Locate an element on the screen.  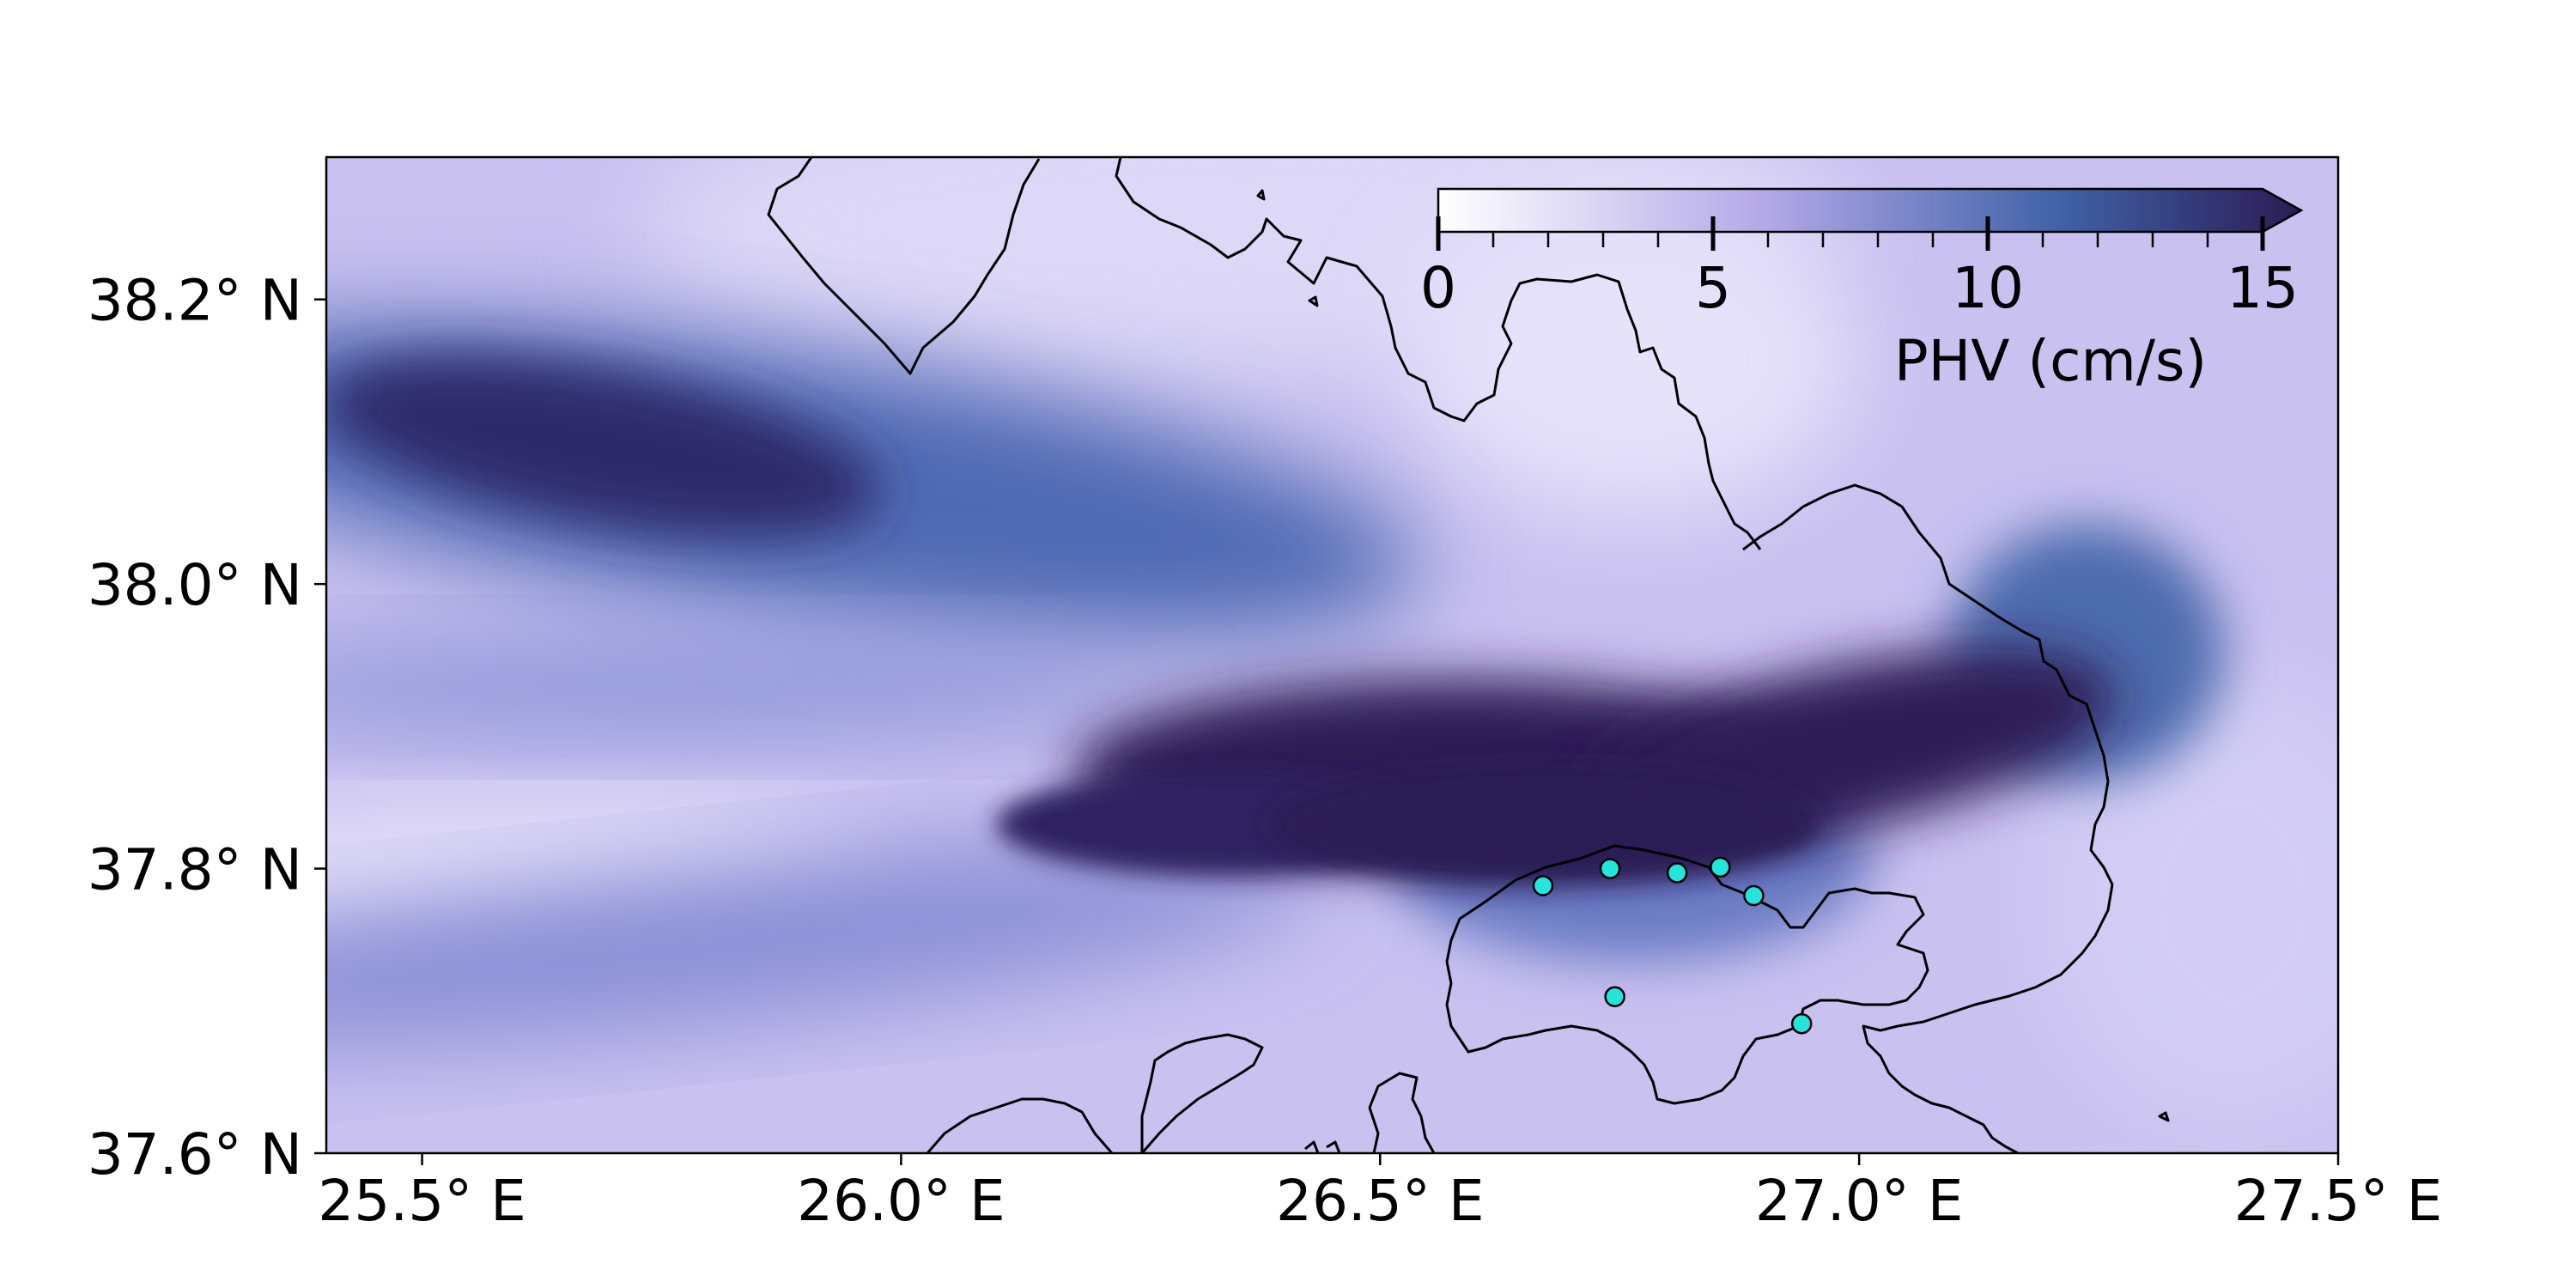
coastline-samos is located at coordinates (1687, 974).